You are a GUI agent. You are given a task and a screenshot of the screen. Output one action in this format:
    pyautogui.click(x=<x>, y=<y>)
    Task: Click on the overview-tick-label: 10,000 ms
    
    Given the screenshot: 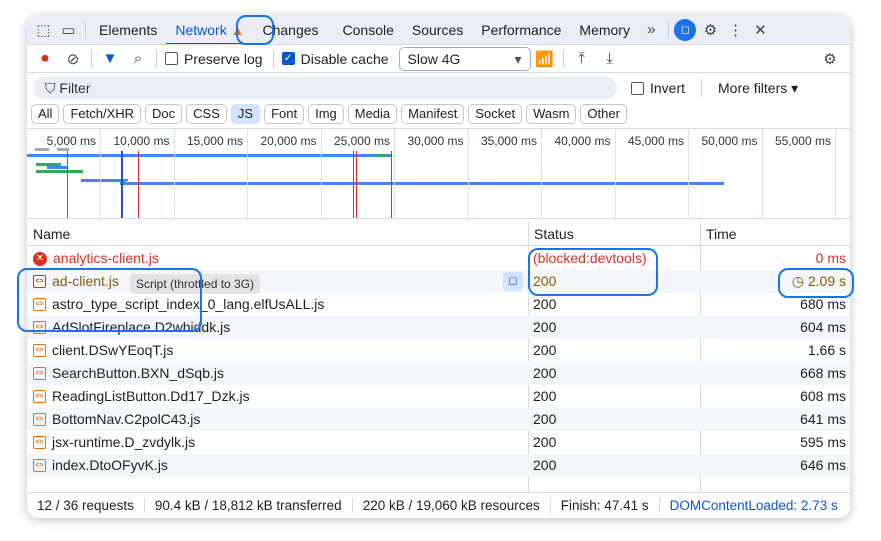 What is the action you would take?
    pyautogui.click(x=141, y=141)
    